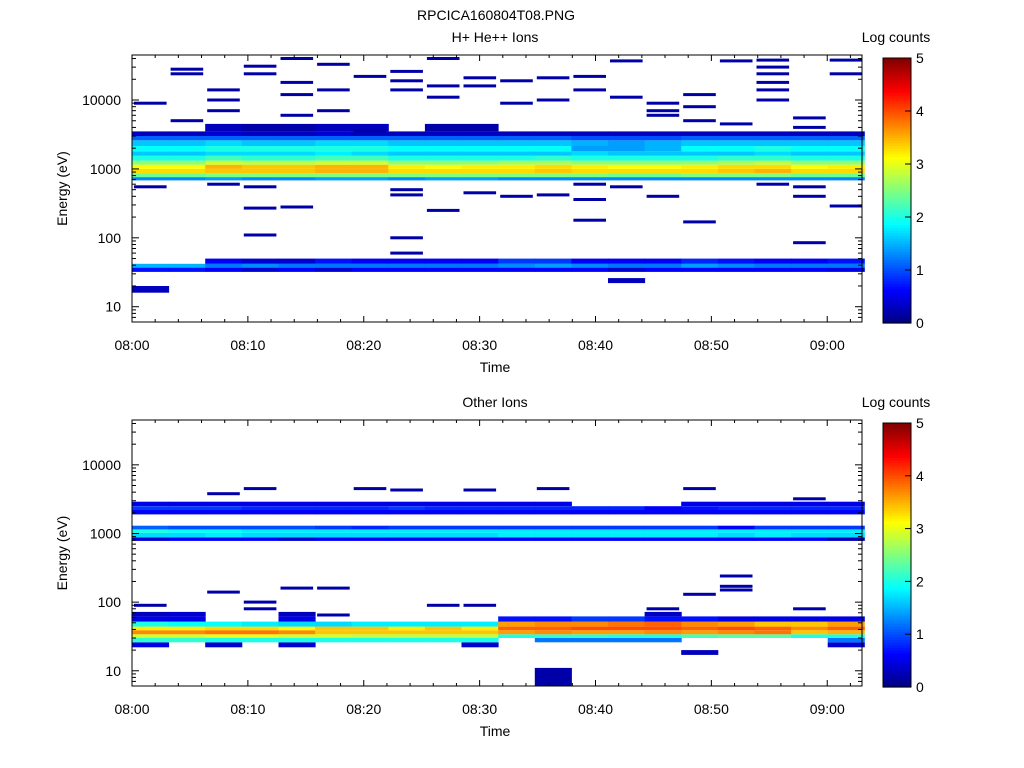 This screenshot has height=768, width=1024. What do you see at coordinates (110, 238) in the screenshot?
I see `y-tick-label: 100` at bounding box center [110, 238].